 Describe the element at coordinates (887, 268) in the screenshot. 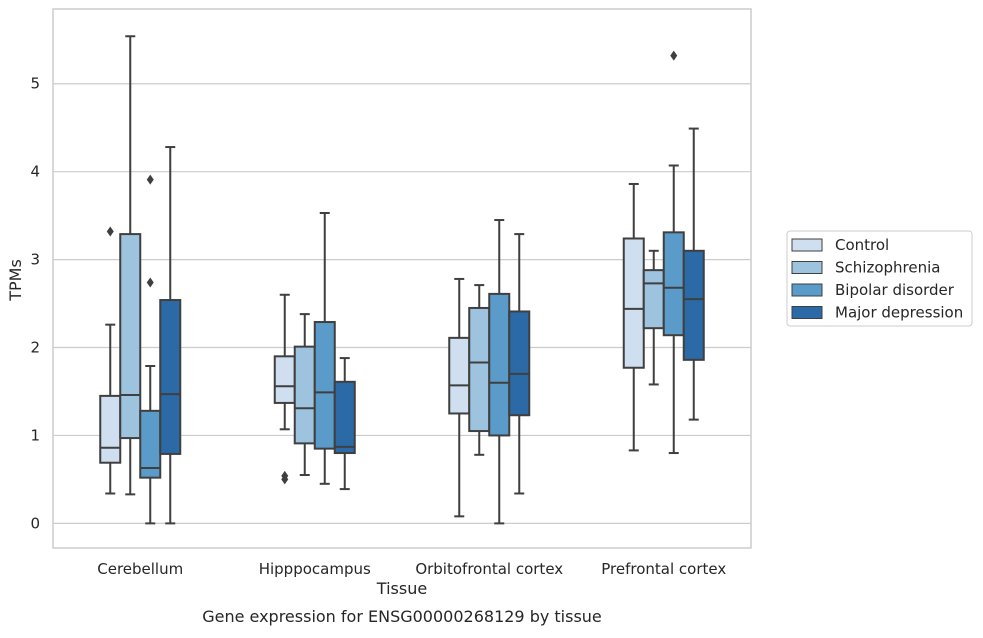

I see `legend-label: Schizophrenia` at that location.